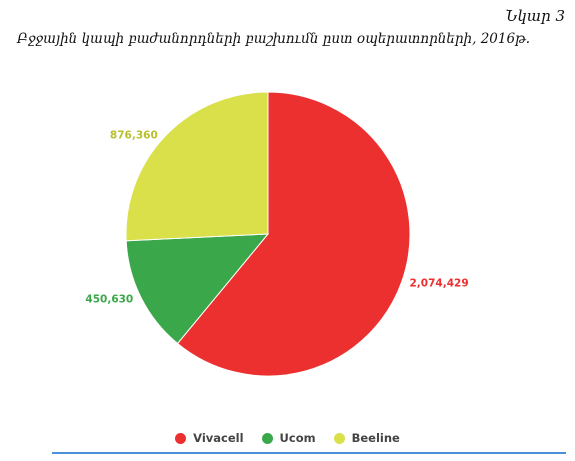  I want to click on data-label-beeline: 876,360, so click(134, 136).